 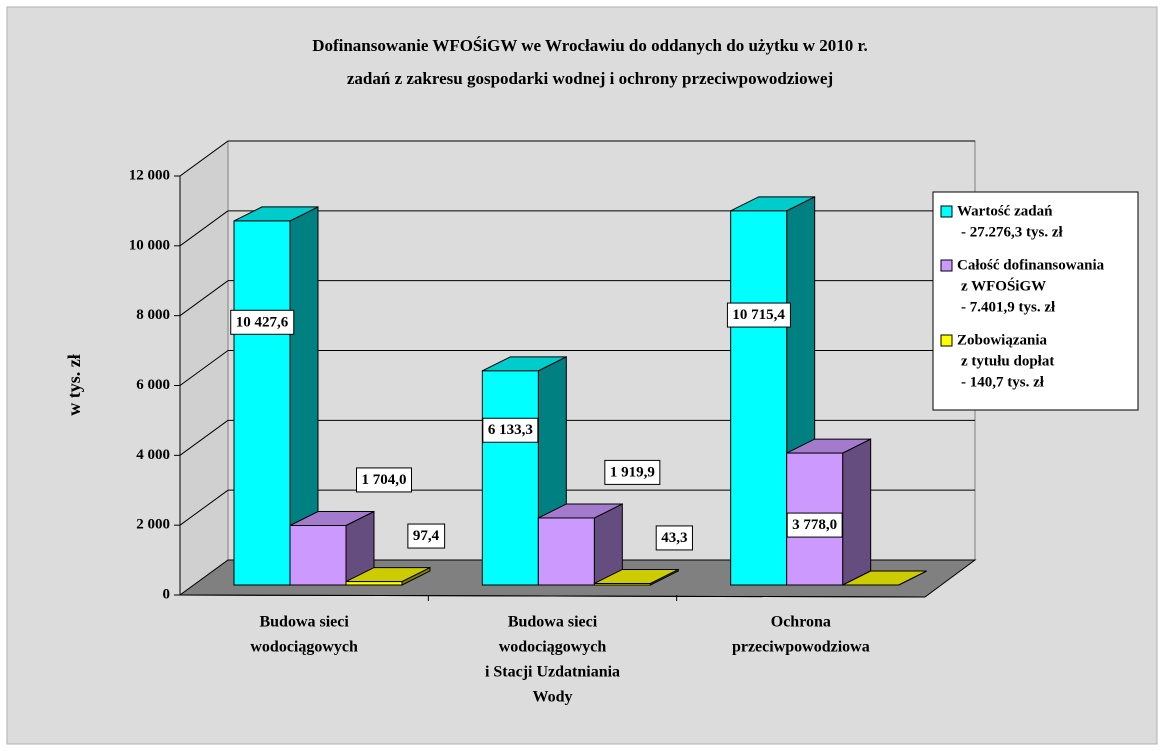 I want to click on data-label: 1 704,0, so click(x=384, y=480).